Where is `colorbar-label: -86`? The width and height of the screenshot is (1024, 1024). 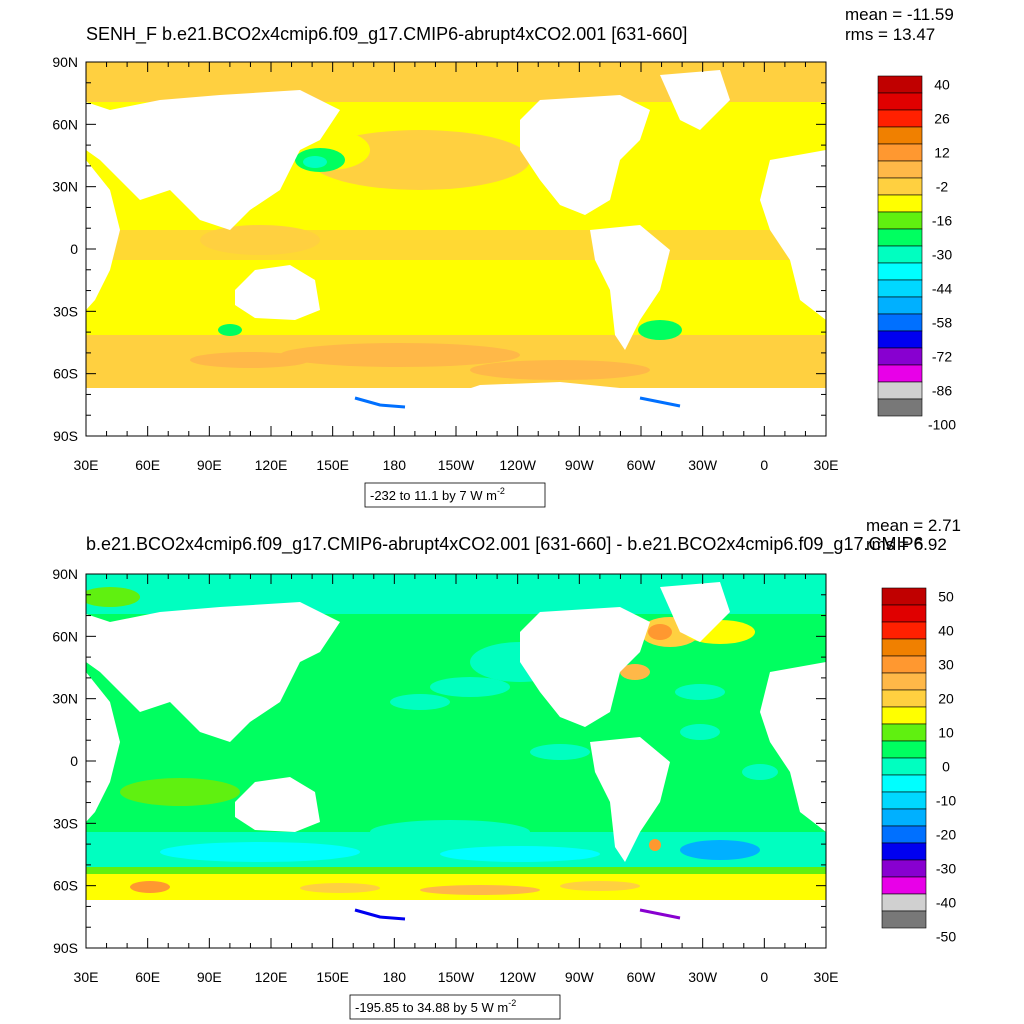
colorbar-label: -86 is located at coordinates (942, 391).